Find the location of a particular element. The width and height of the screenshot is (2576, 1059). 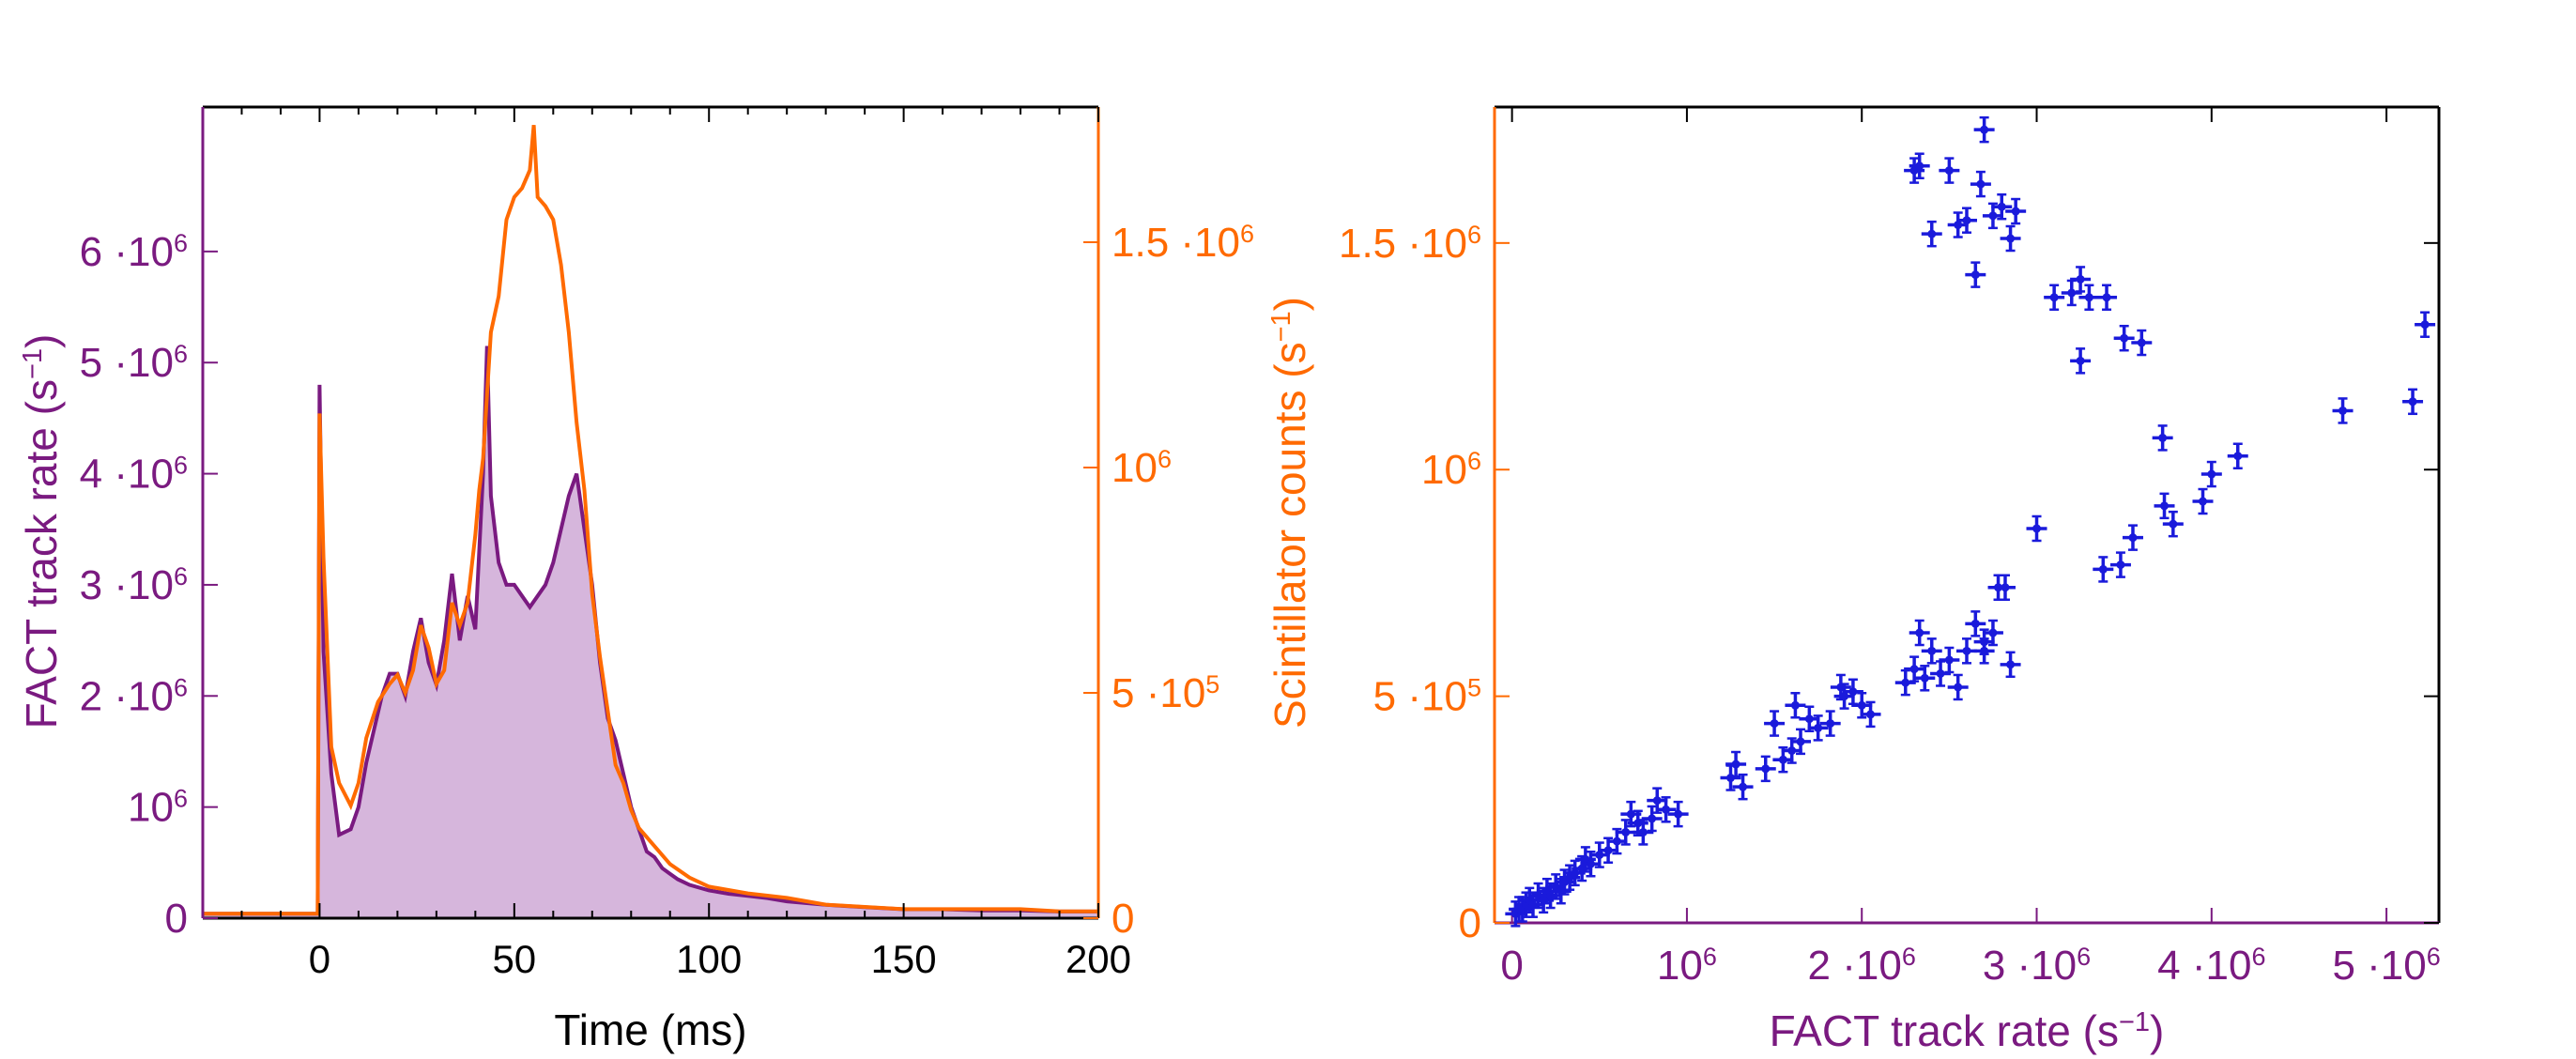

y-left-tick-label: 6 ·106 is located at coordinates (134, 252).